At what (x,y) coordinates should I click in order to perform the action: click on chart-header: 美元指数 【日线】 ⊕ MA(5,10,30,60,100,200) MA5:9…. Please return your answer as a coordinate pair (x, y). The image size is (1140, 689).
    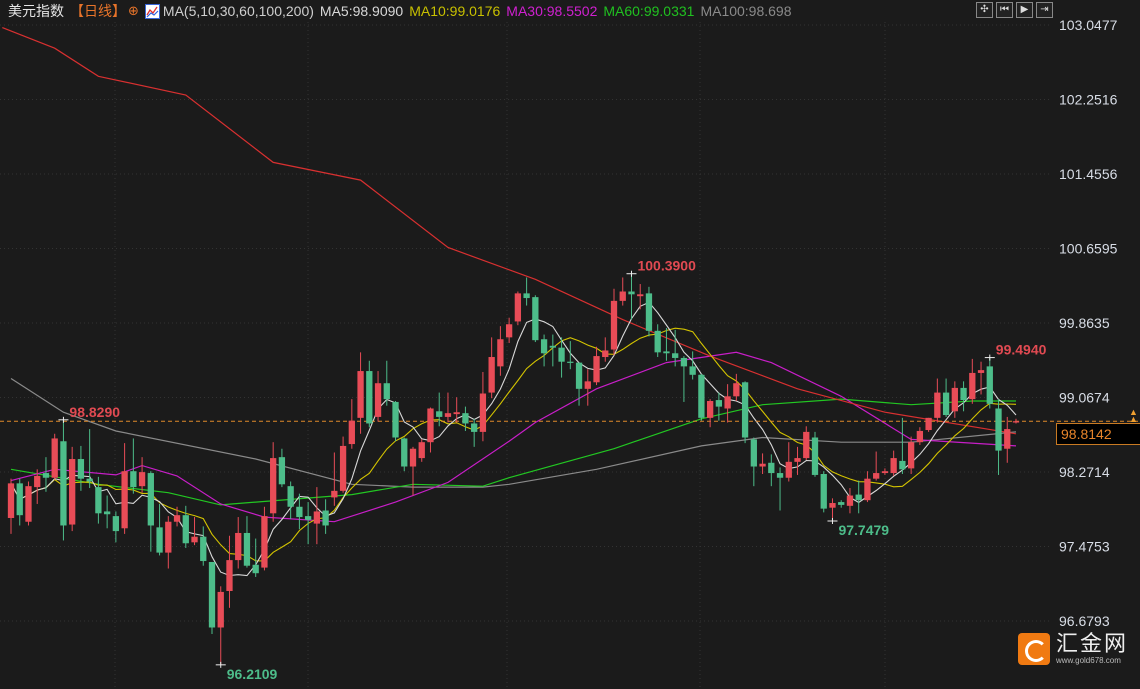
    Looking at the image, I should click on (399, 11).